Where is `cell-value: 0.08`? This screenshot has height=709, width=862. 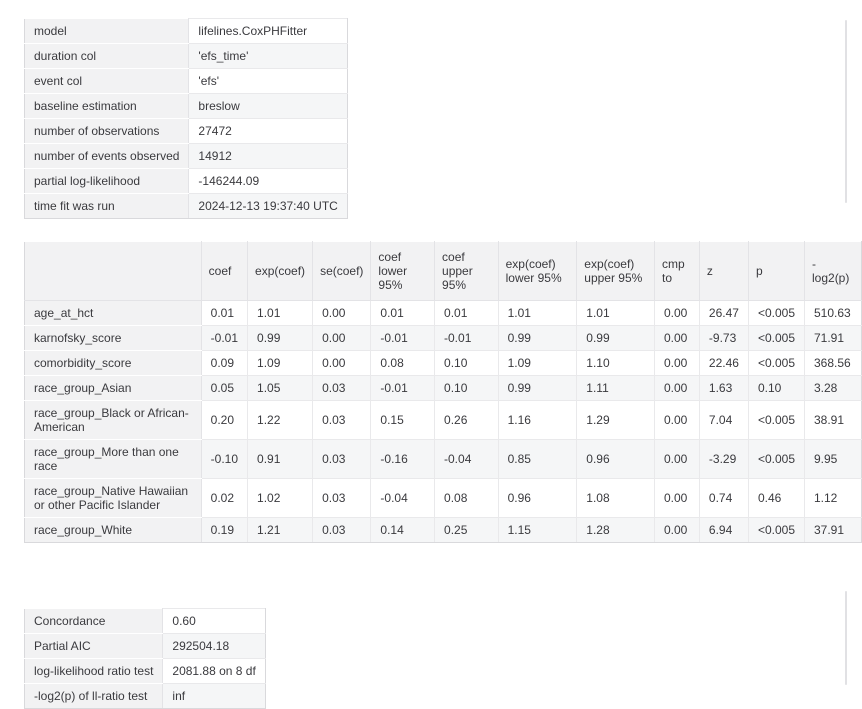 cell-value: 0.08 is located at coordinates (466, 498).